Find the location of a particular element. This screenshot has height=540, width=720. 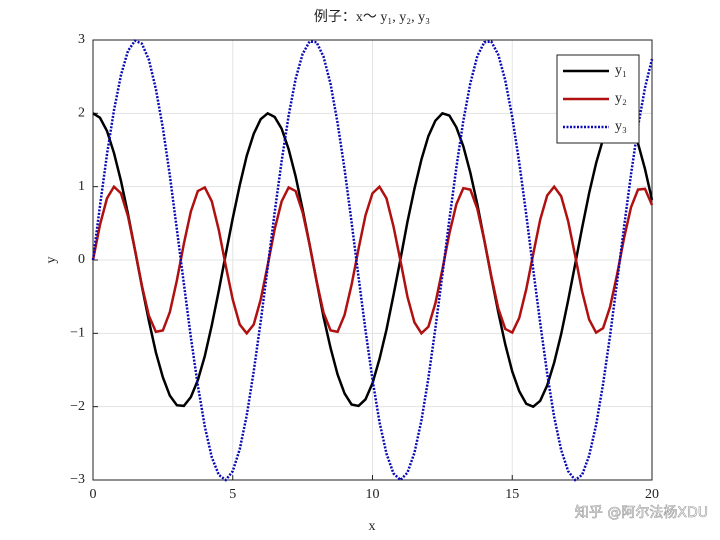

y-tick-label: 2 is located at coordinates (81, 113).